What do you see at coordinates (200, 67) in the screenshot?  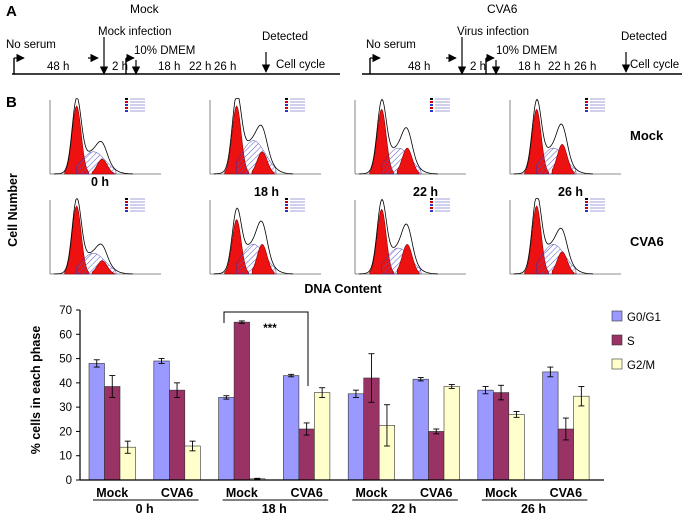 I see `mock-time-22h: 22 h` at bounding box center [200, 67].